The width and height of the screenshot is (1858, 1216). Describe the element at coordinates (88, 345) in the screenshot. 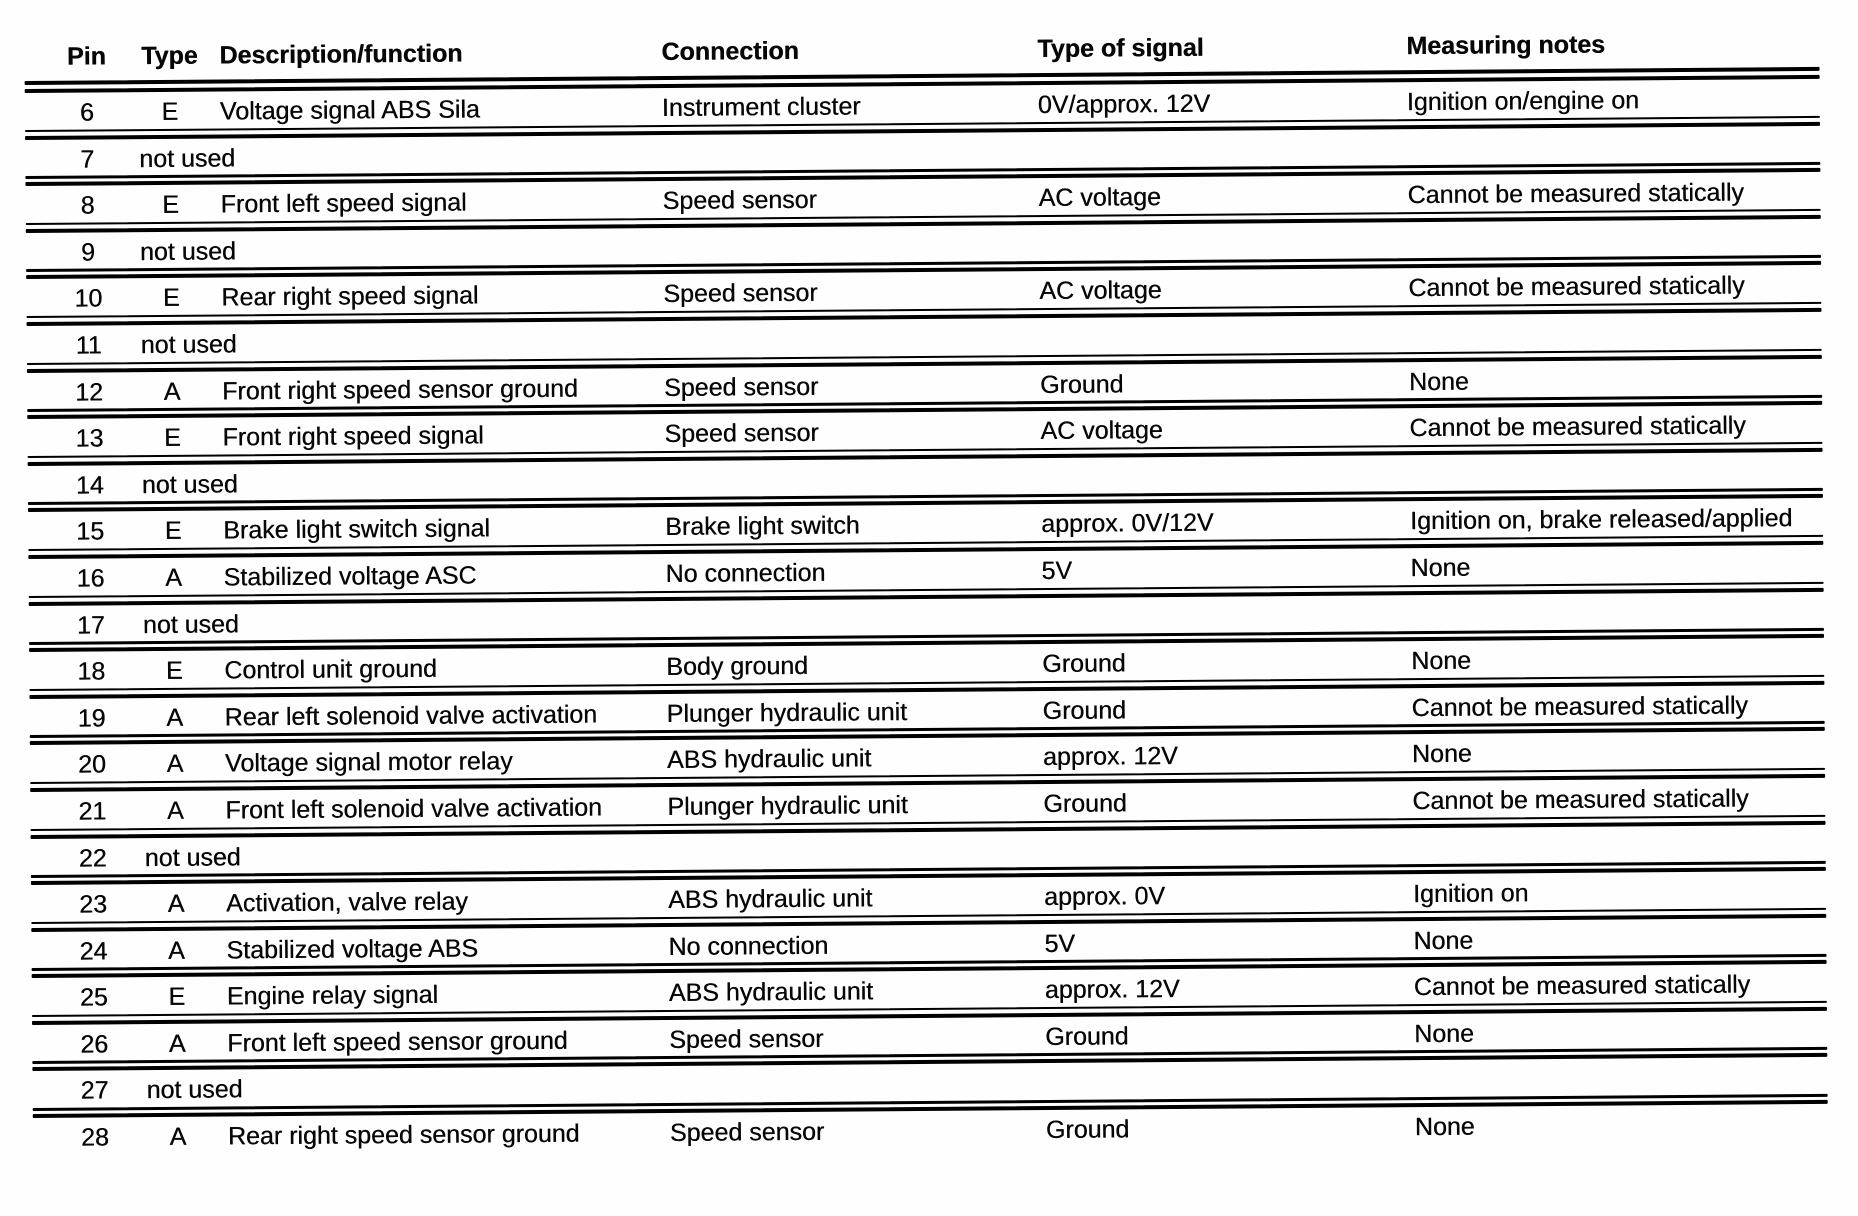

I see `pin-number: 11` at that location.